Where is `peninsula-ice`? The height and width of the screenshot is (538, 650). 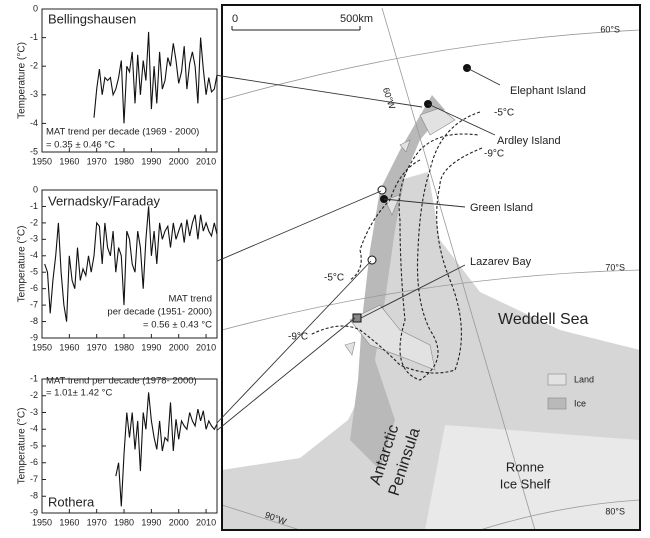 peninsula-ice is located at coordinates (397, 282).